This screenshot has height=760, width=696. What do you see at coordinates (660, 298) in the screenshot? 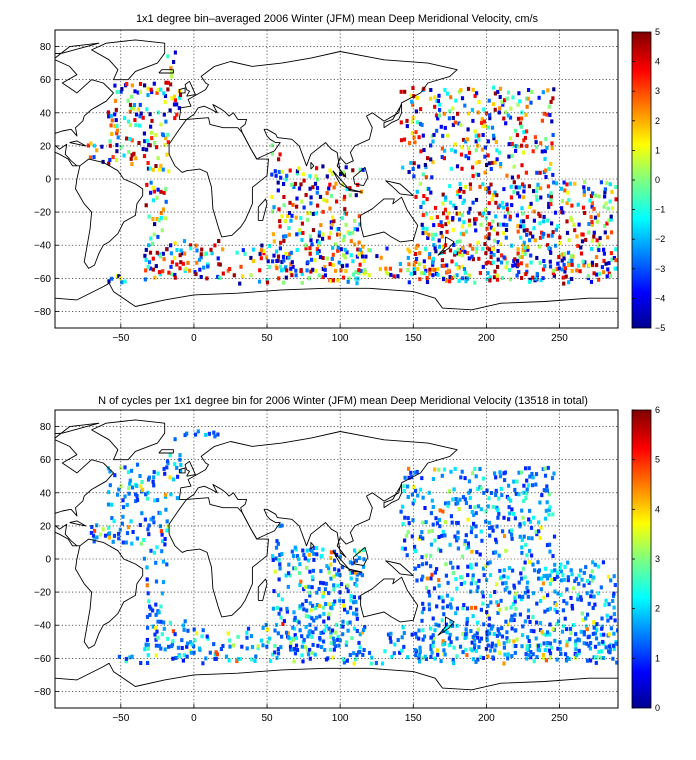
I see `colorbar-tick-label: −4` at bounding box center [660, 298].